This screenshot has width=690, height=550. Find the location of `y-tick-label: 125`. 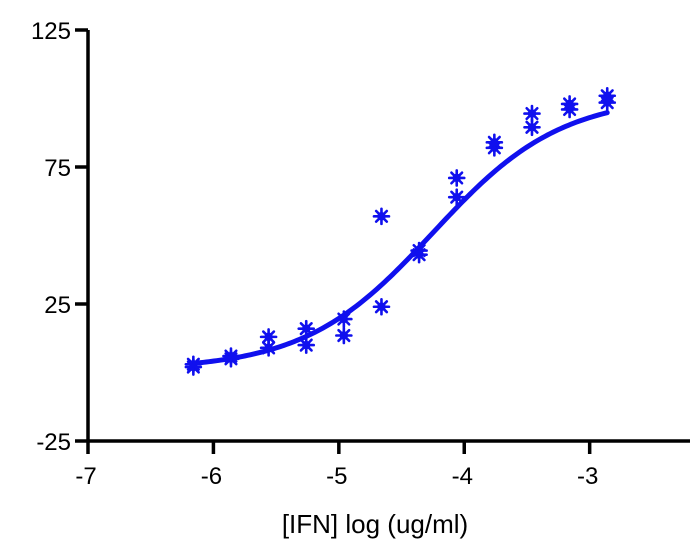

y-tick-label: 125 is located at coordinates (51, 31).